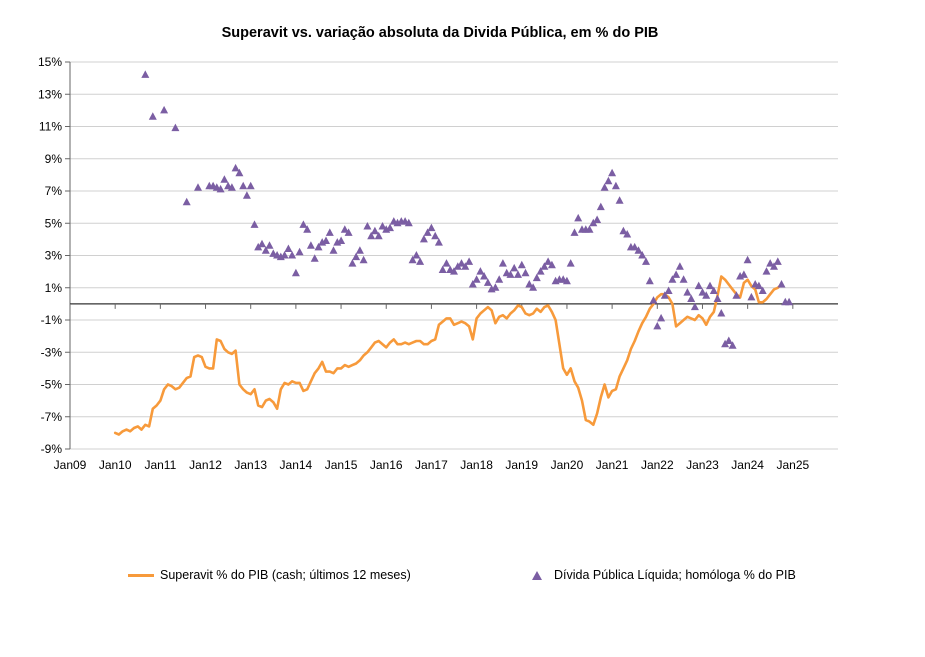  Describe the element at coordinates (50, 127) in the screenshot. I see `y-tick-label: 11%` at that location.